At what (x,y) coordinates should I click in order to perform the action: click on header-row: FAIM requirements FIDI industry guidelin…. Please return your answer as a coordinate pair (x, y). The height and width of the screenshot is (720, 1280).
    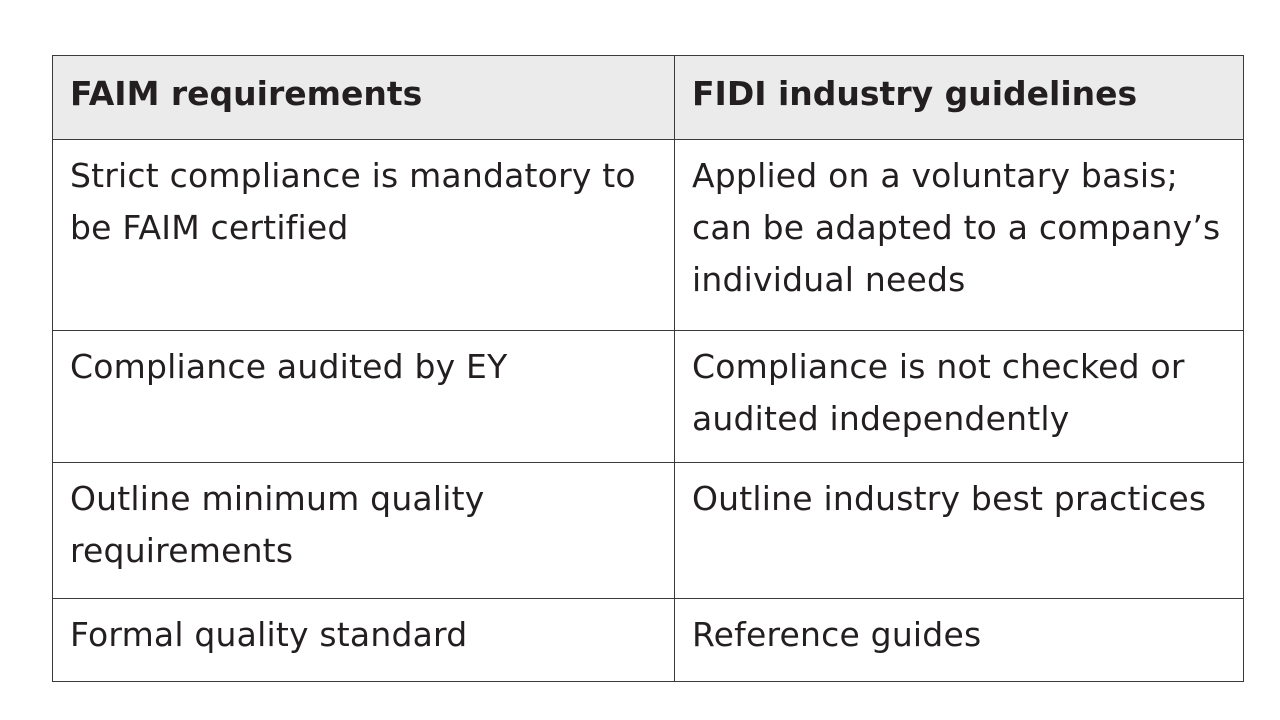
    Looking at the image, I should click on (648, 97).